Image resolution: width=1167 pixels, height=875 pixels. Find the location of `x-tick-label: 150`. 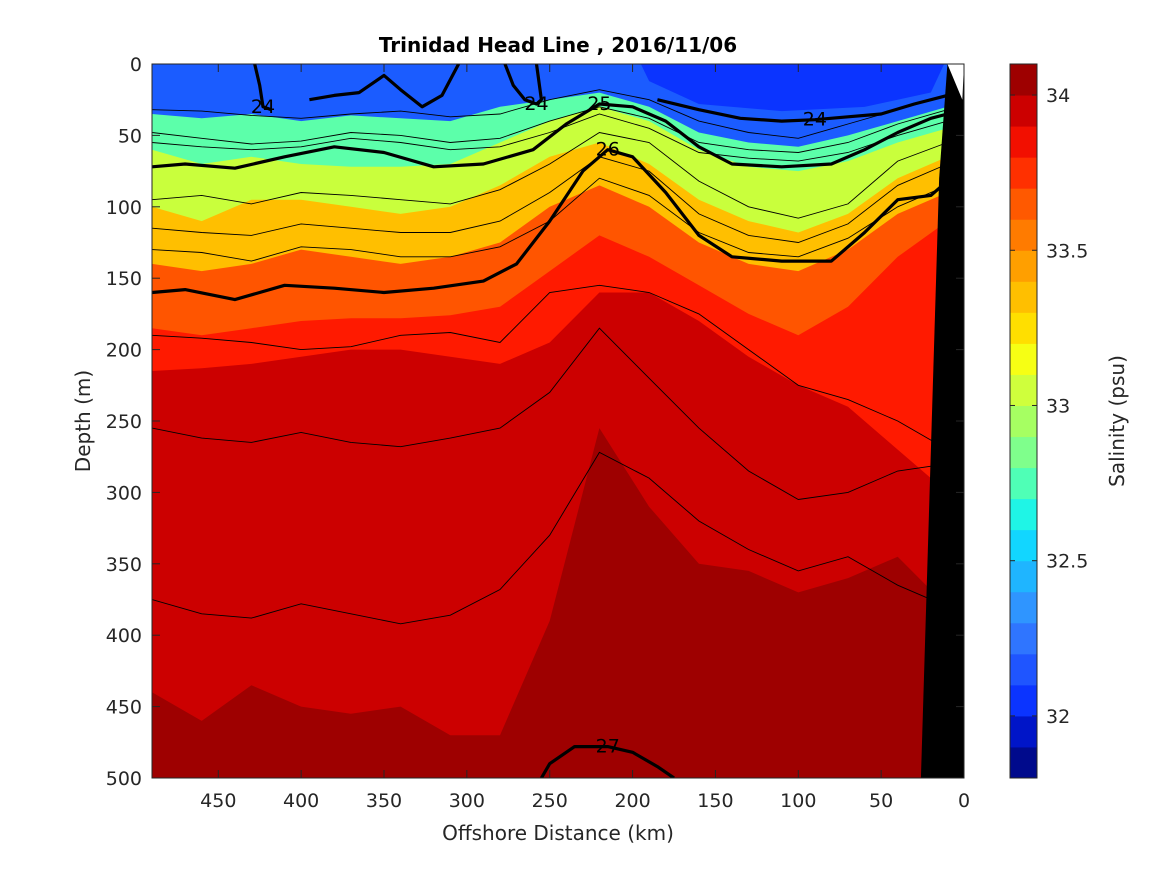

x-tick-label: 150 is located at coordinates (715, 801).